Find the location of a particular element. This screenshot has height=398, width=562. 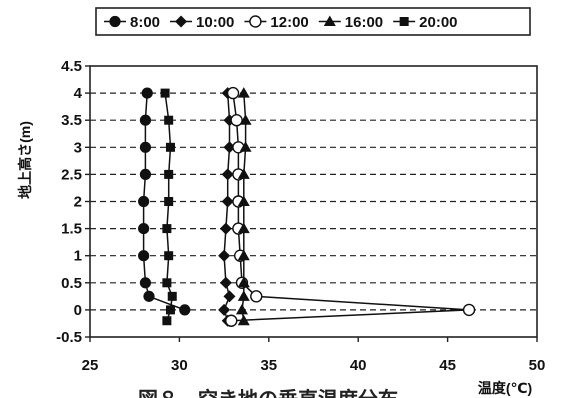

legend: 8:00 10:00 12:00 16:00 20:00 is located at coordinates (281, 22).